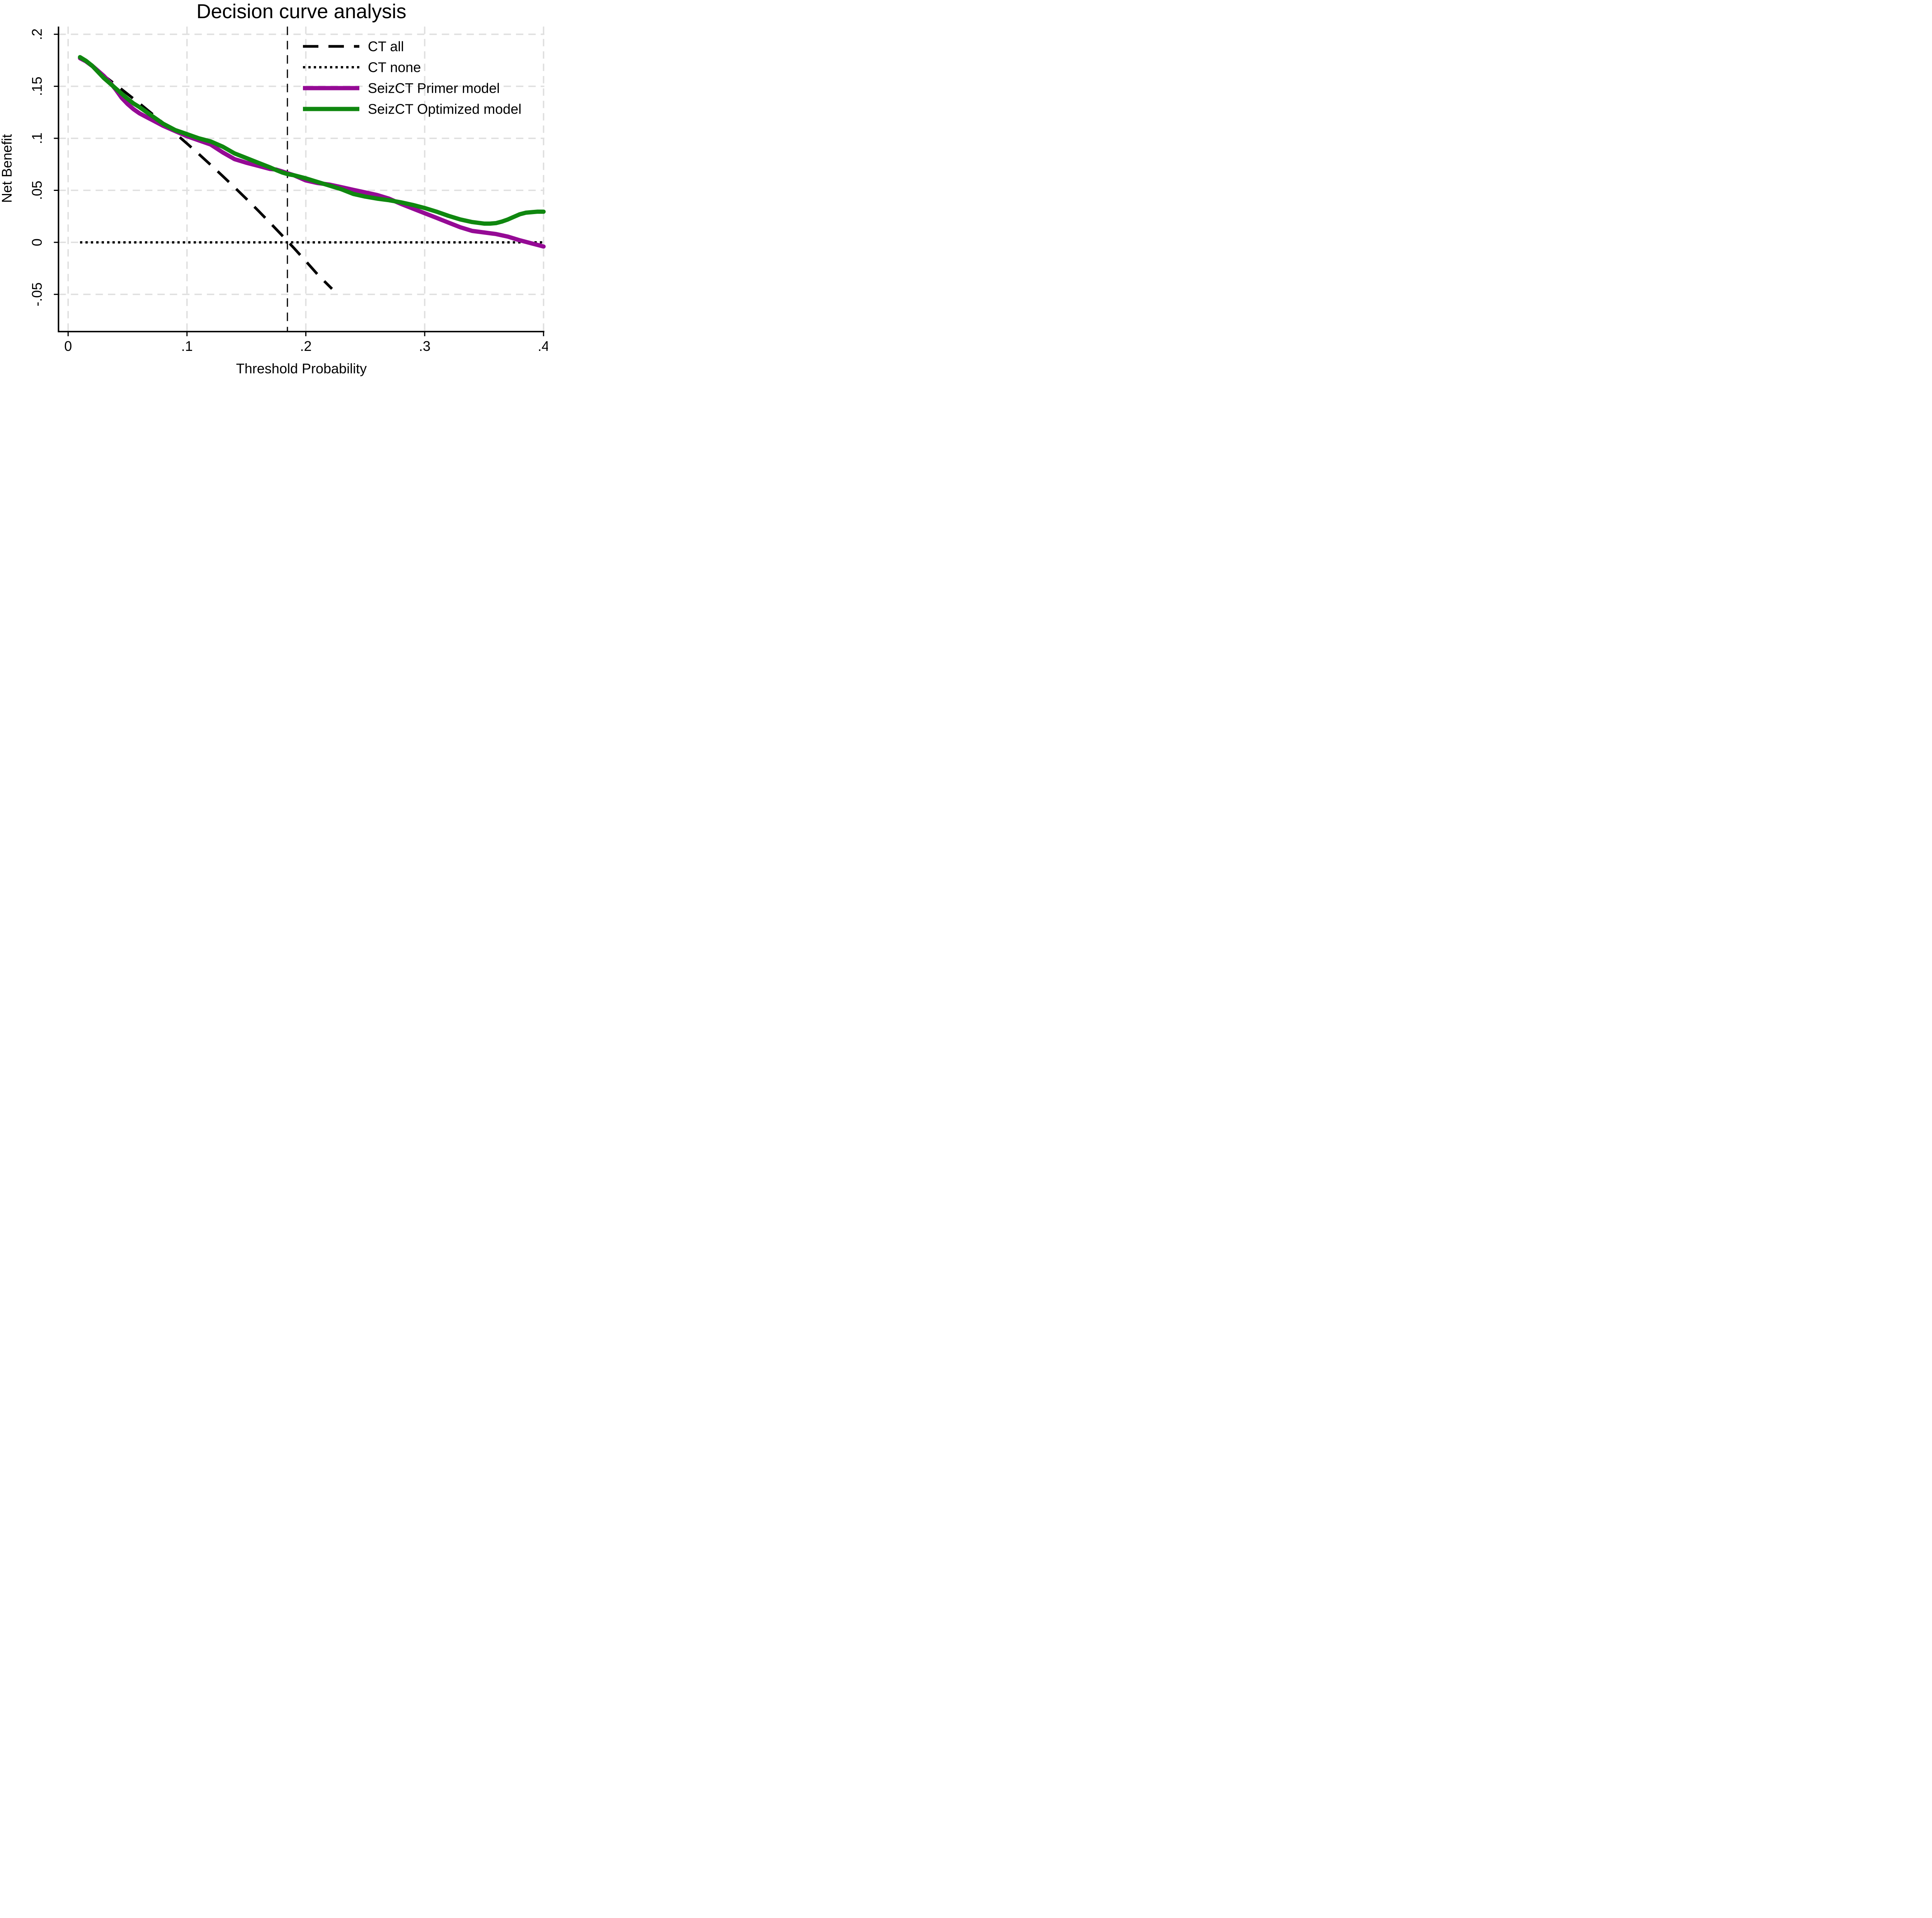  What do you see at coordinates (386, 46) in the screenshot?
I see `legend-label-ct-all: CT all` at bounding box center [386, 46].